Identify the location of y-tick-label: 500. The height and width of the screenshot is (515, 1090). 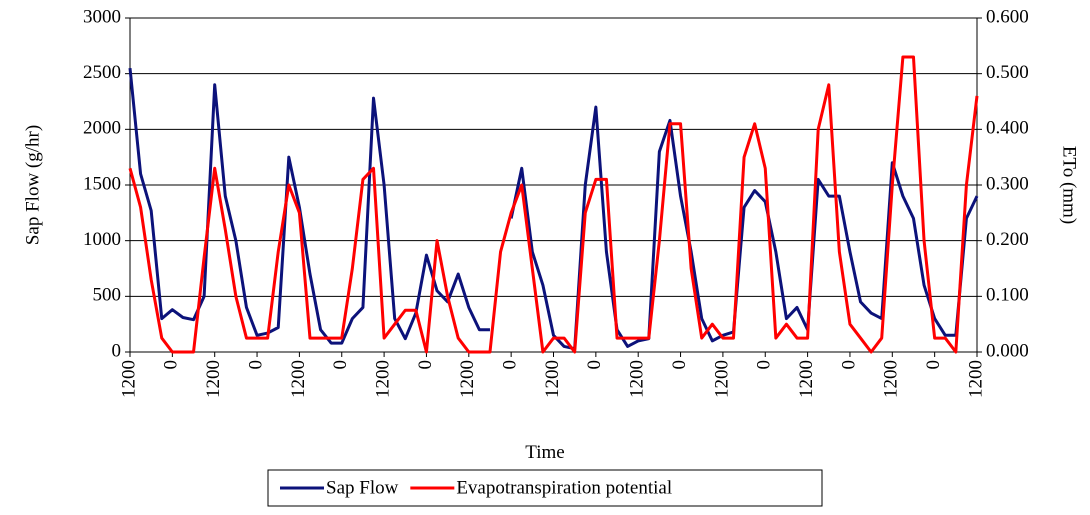
(107, 295).